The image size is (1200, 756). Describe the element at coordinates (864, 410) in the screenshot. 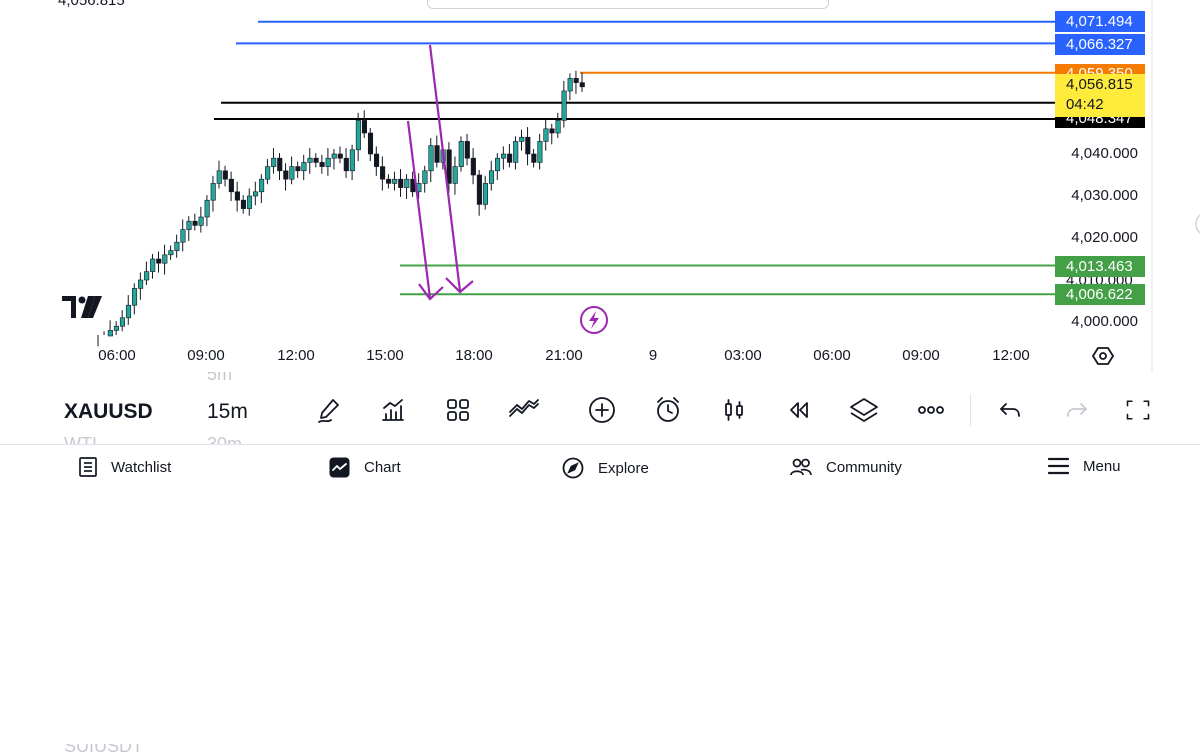

I see `layers-icon` at that location.